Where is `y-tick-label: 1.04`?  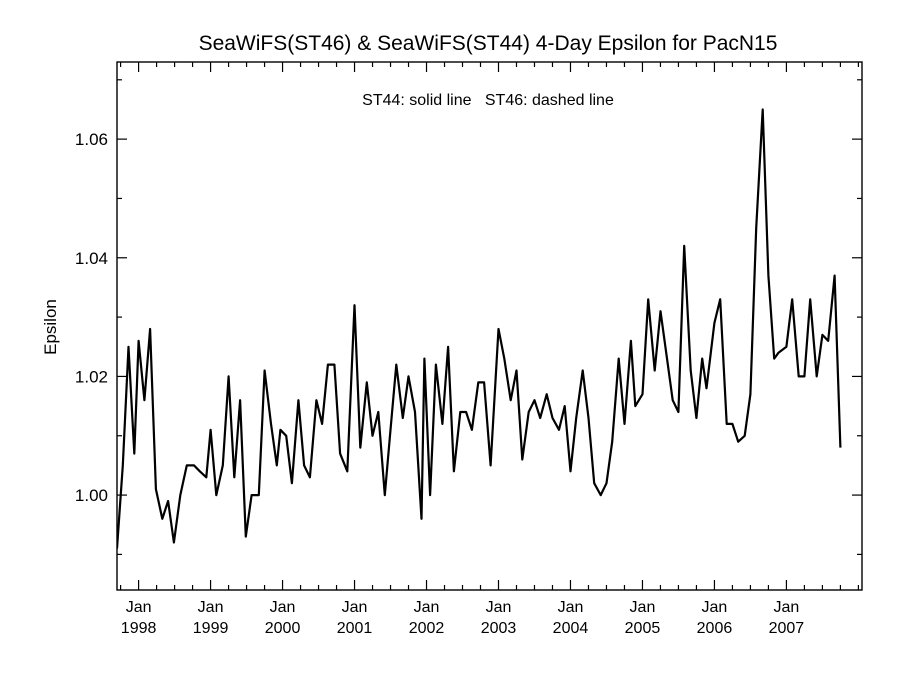
y-tick-label: 1.04 is located at coordinates (91, 258).